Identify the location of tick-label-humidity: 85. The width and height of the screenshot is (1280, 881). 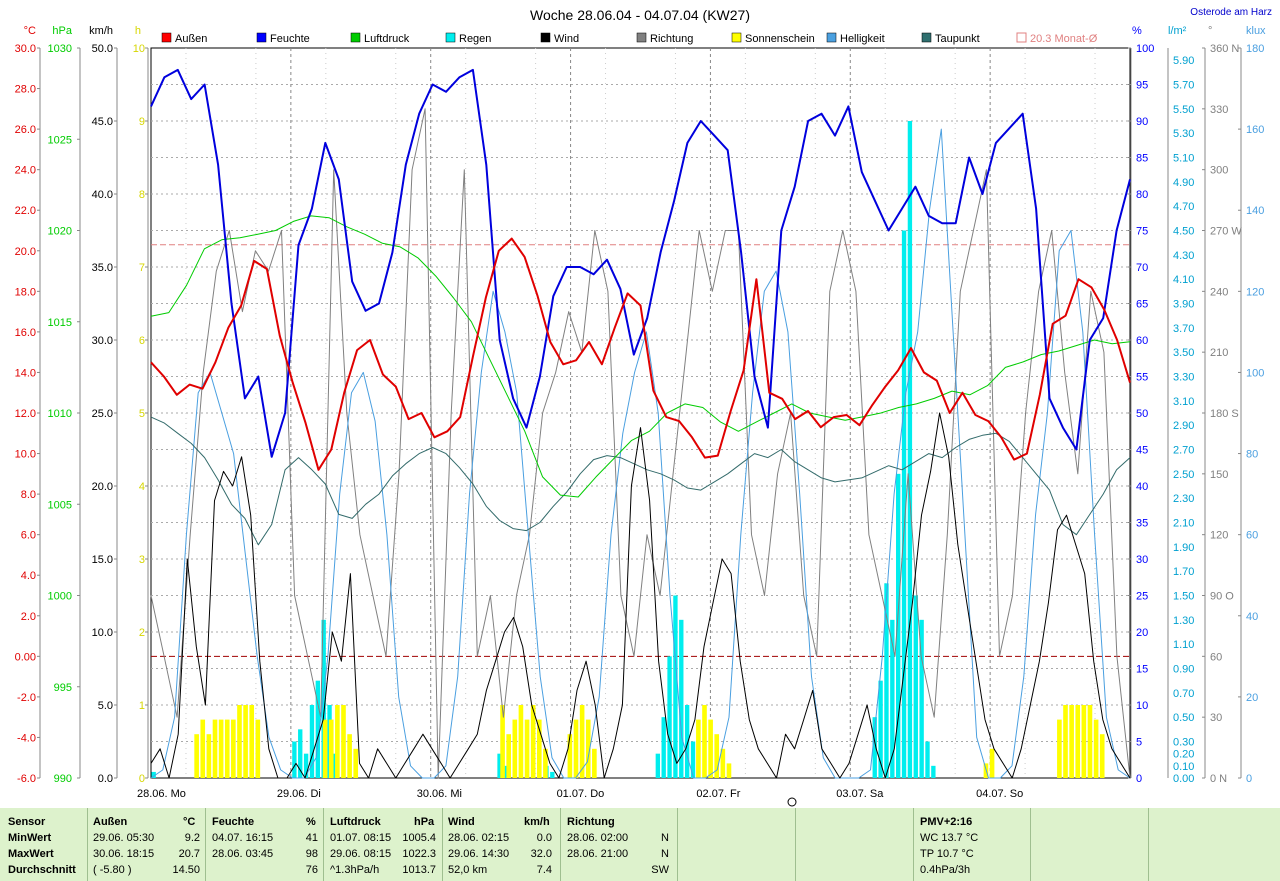
(1142, 159).